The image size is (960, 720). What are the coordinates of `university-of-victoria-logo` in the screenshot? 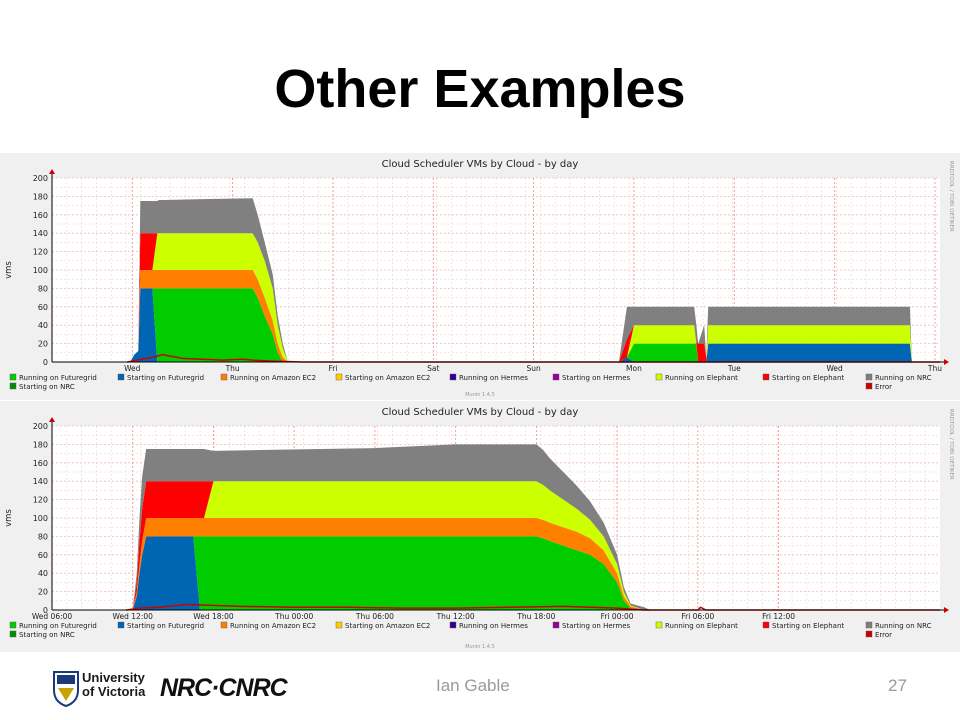 It's located at (66, 689).